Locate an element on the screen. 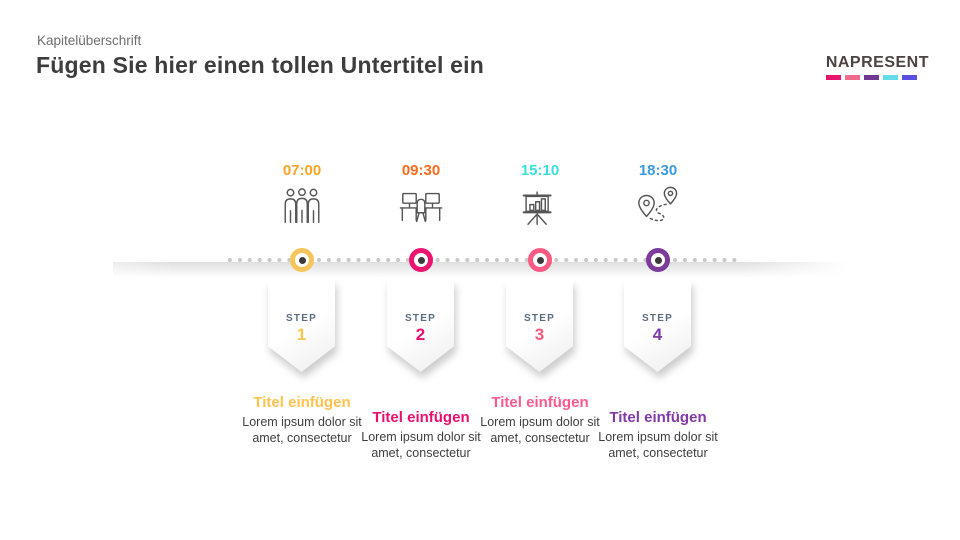 The height and width of the screenshot is (540, 960). step-badge: STEP 1 is located at coordinates (301, 326).